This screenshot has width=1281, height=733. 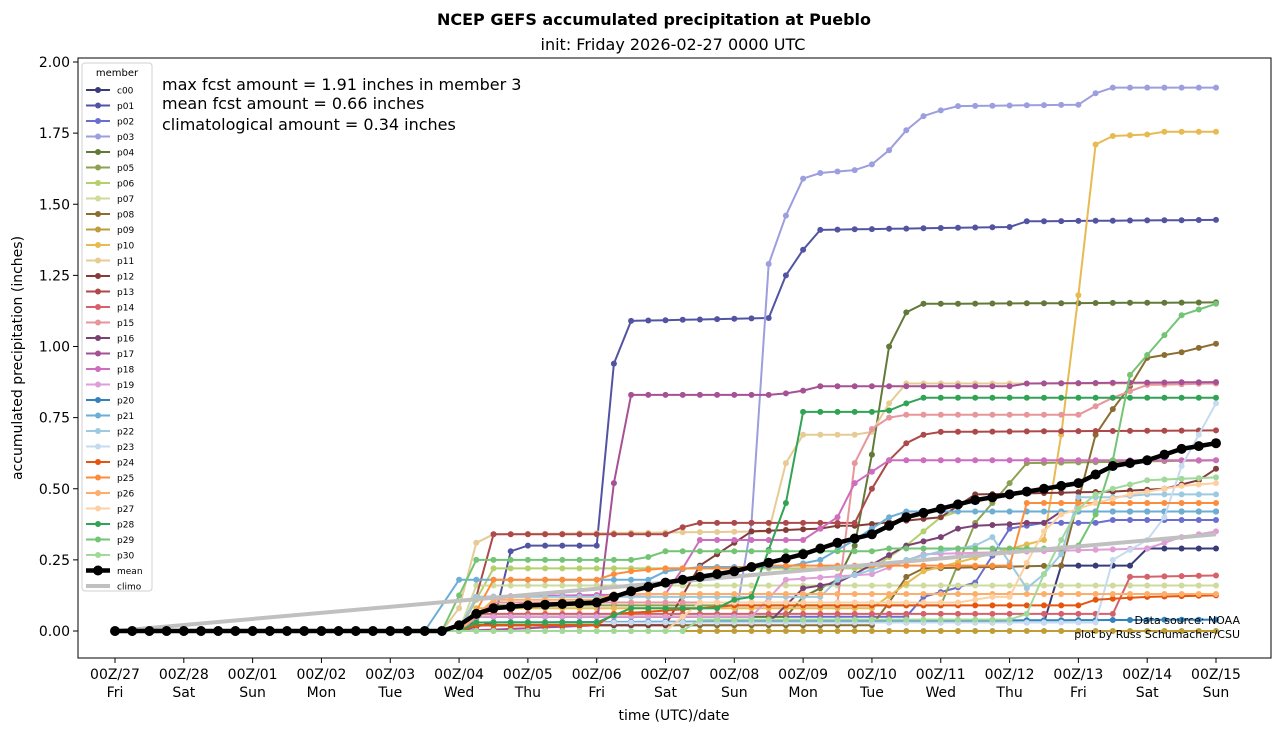 What do you see at coordinates (1009, 483) in the screenshot?
I see `data-point-p05` at bounding box center [1009, 483].